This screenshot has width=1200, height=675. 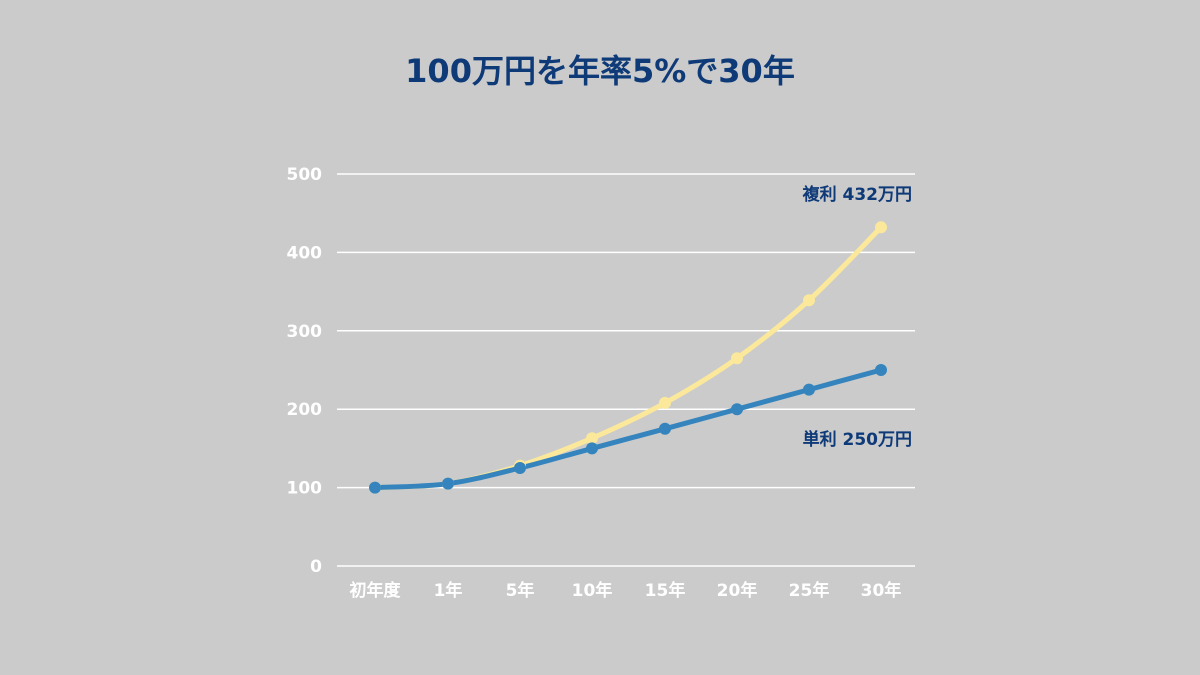 I want to click on x-tick-label: 5年, so click(x=520, y=590).